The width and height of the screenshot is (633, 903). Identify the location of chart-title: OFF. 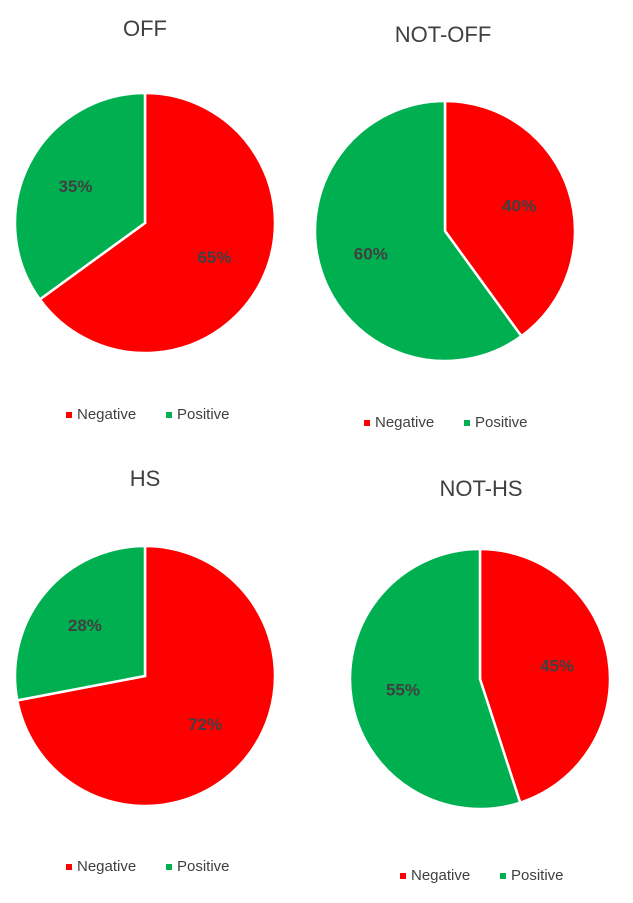
(145, 28).